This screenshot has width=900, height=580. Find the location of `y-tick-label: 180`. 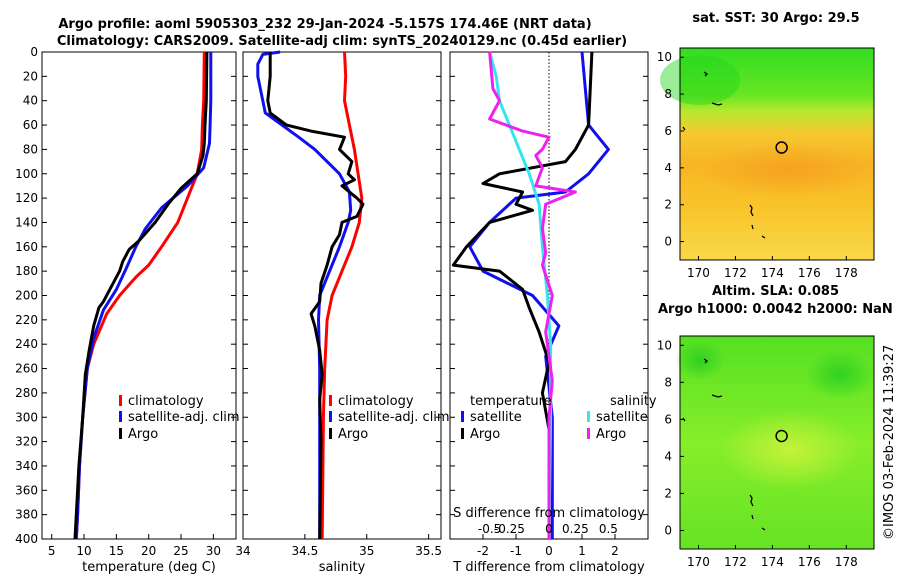

y-tick-label: 180 is located at coordinates (26, 271).